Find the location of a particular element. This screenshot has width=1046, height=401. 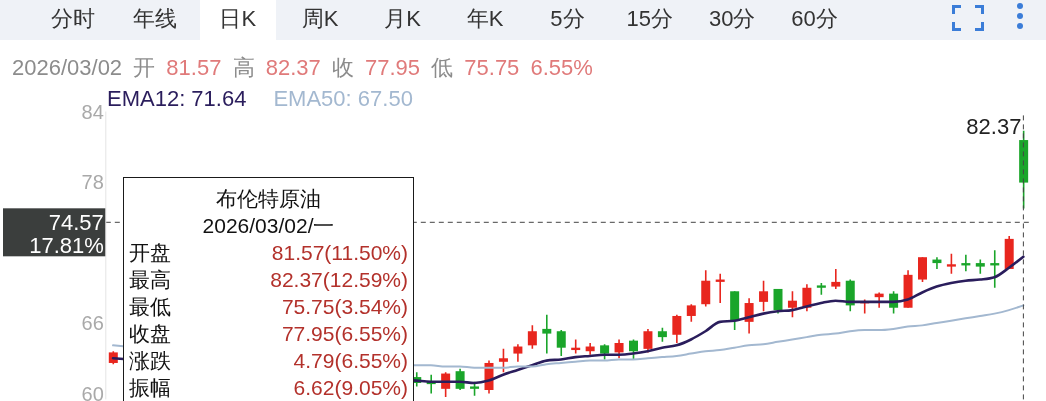

annotation: 6.62(9.05%) is located at coordinates (350, 387).